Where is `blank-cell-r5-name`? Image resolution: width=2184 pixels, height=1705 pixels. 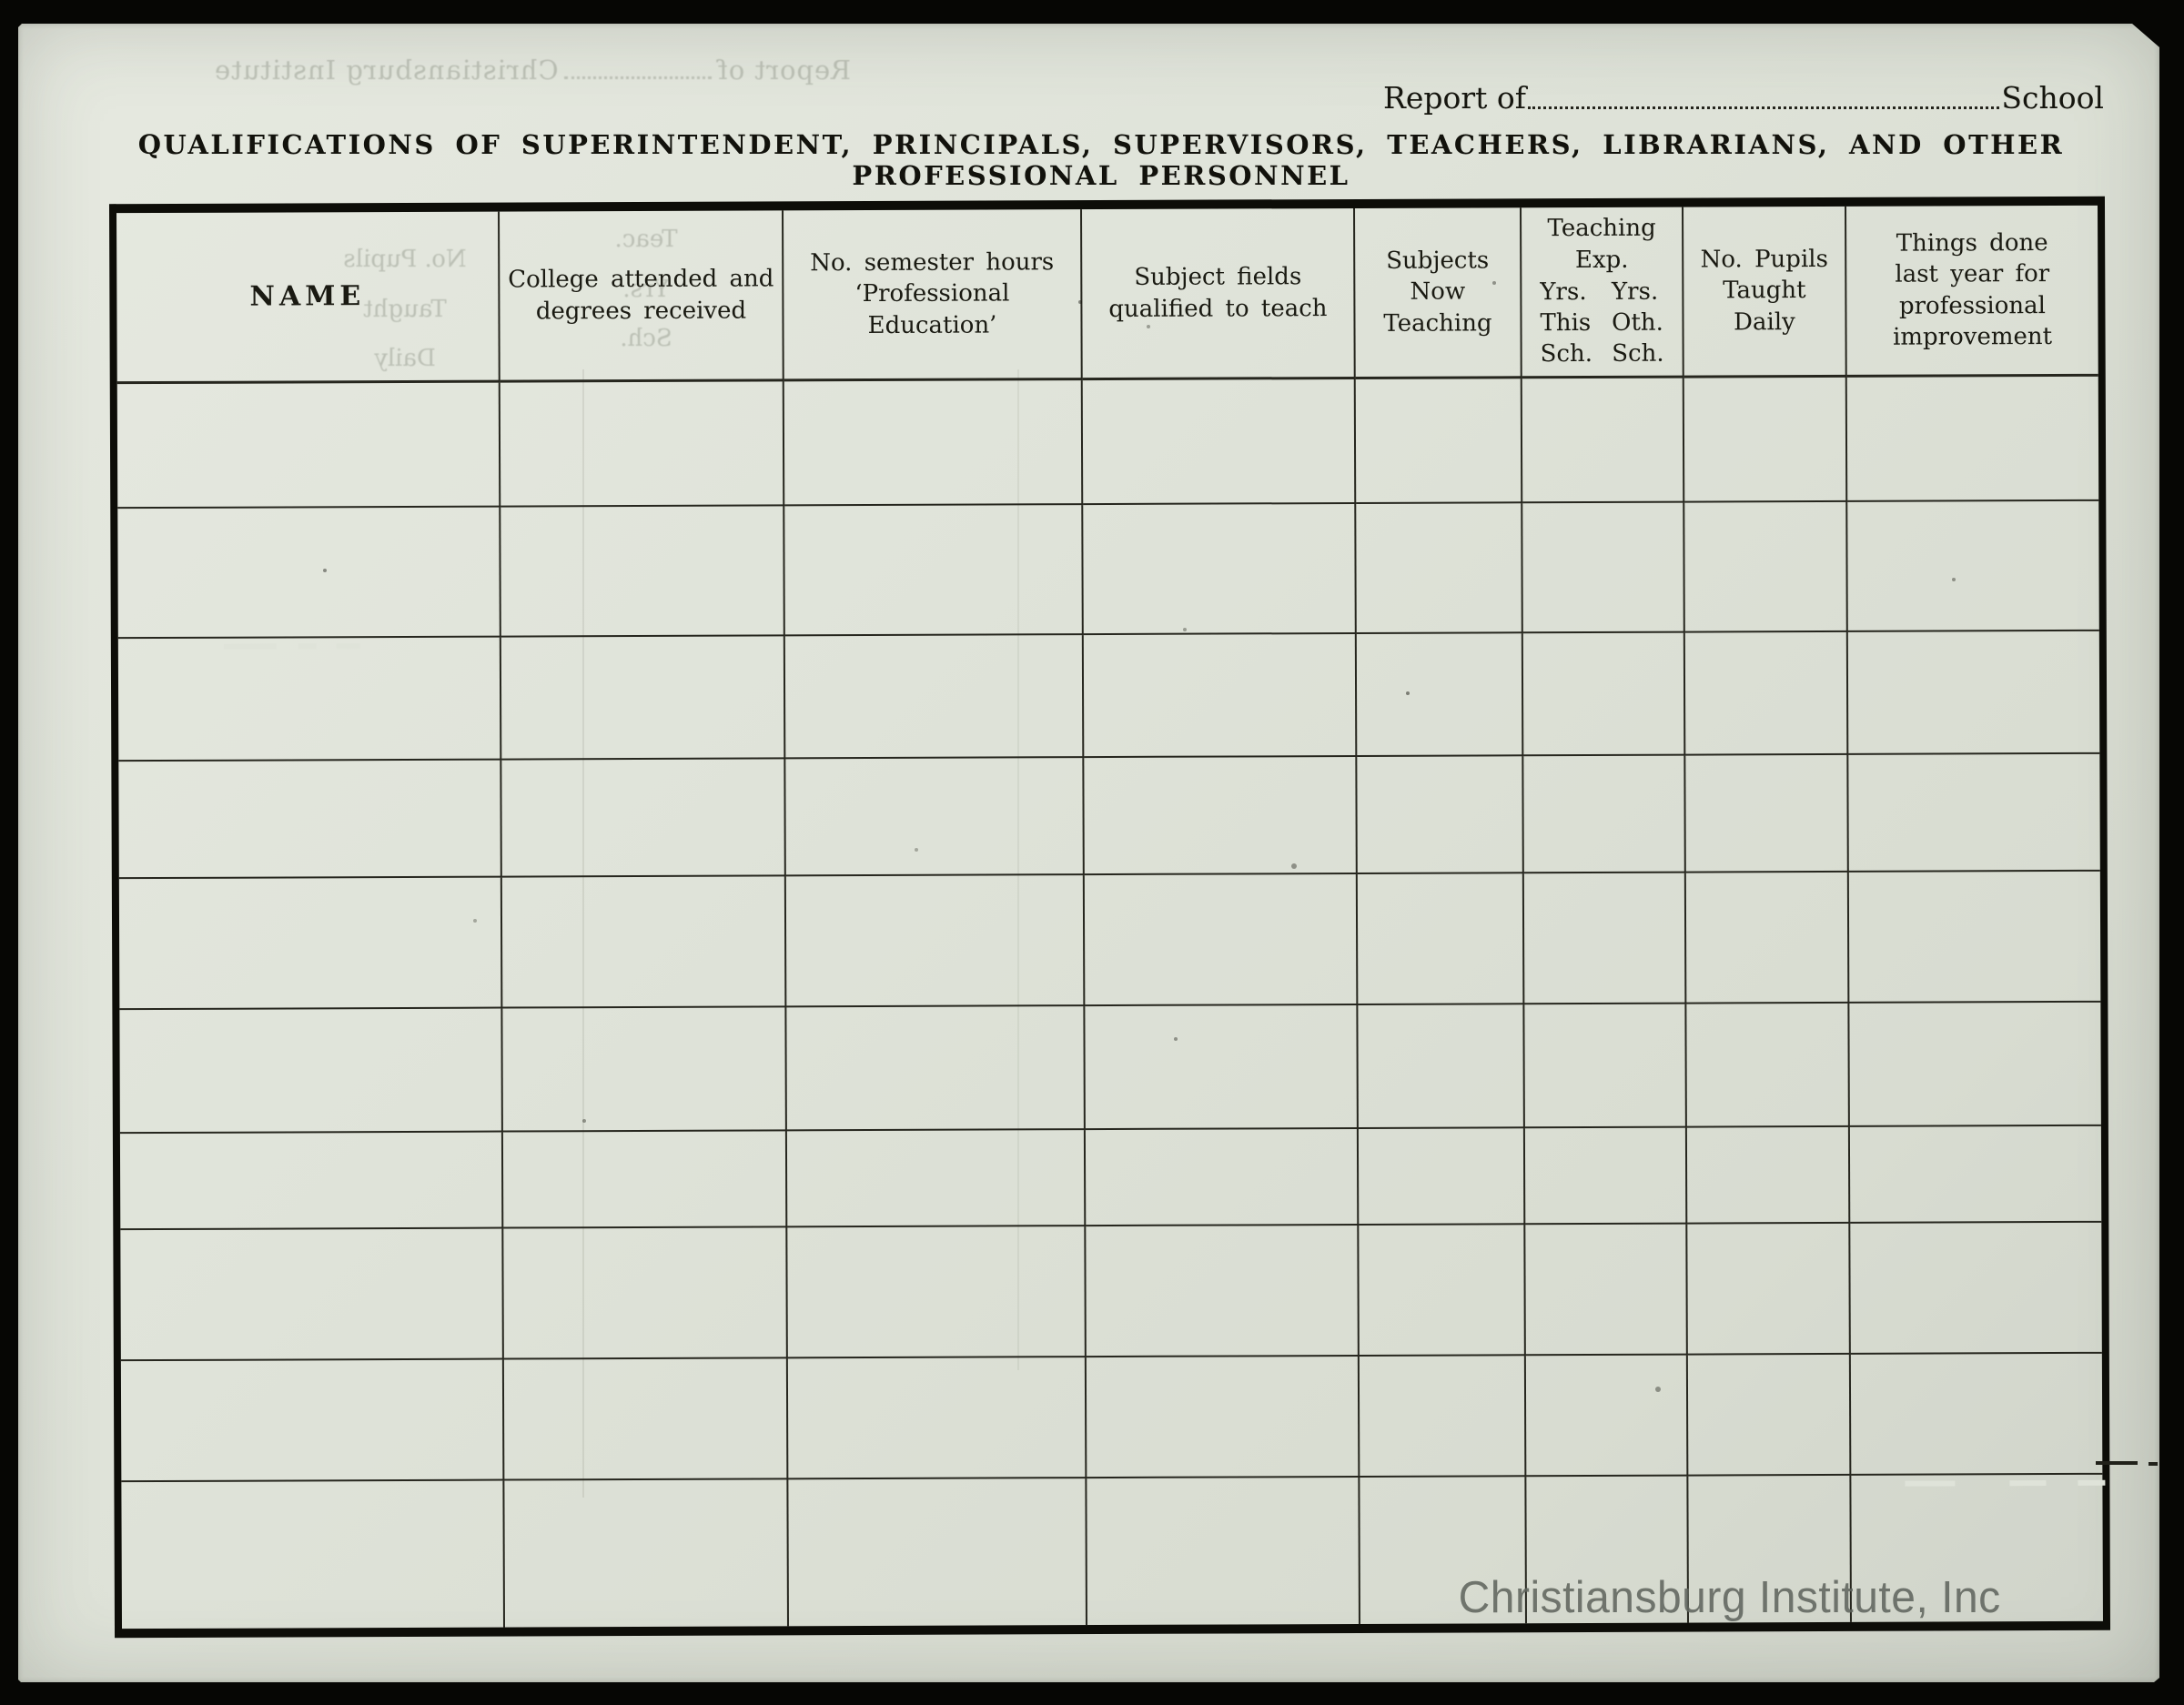
blank-cell-r5-name is located at coordinates (311, 944).